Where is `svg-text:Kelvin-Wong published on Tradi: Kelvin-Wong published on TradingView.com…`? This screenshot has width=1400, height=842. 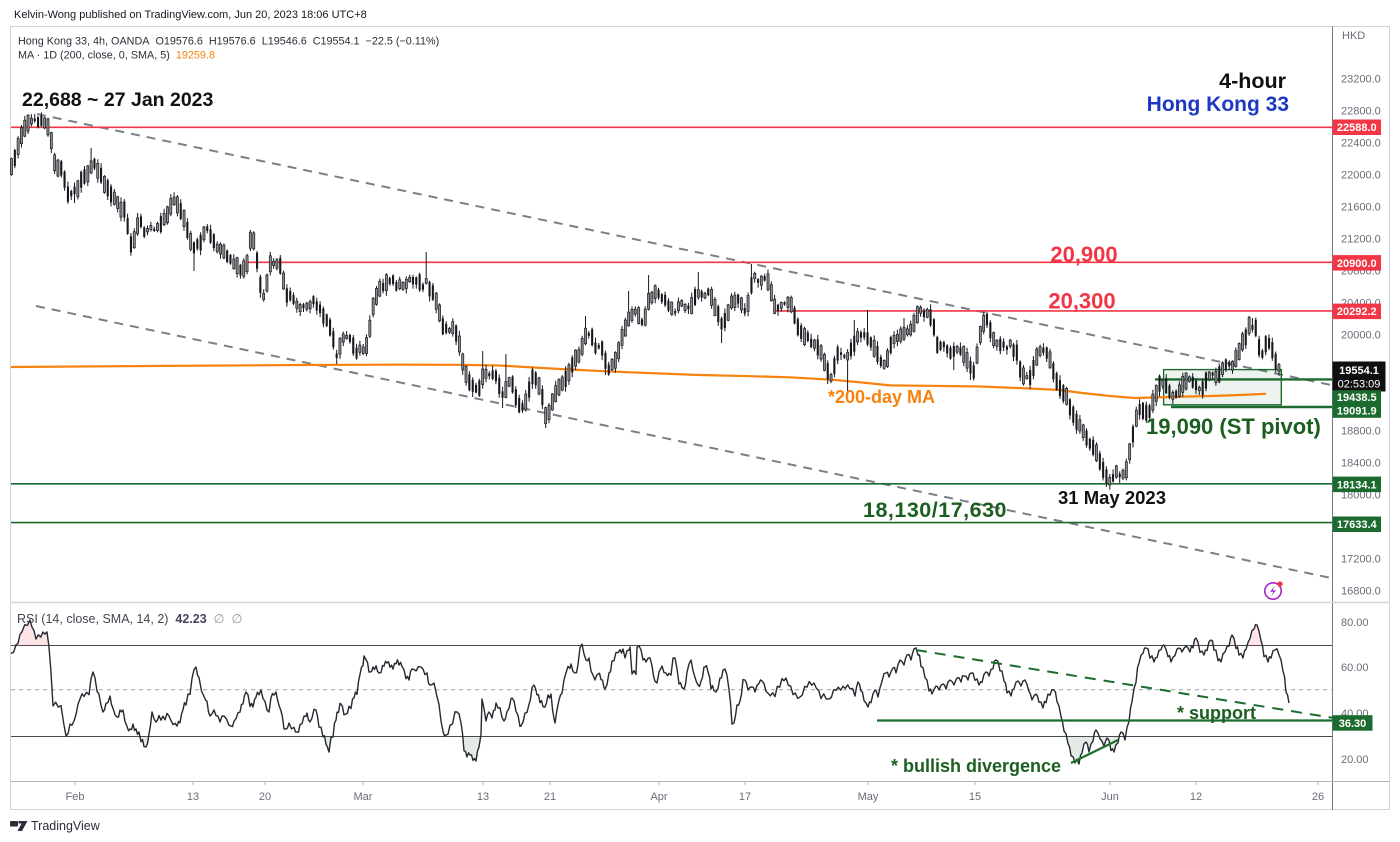
svg-text:Kelvin-Wong published on Tradi: Kelvin-Wong published on TradingView.com… is located at coordinates (190, 15).